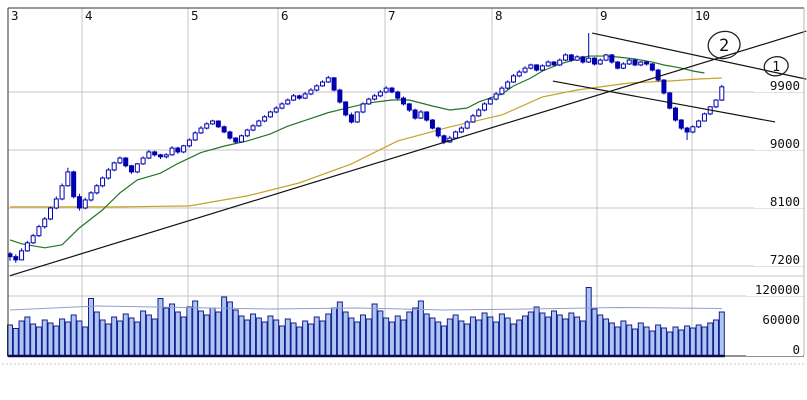 This screenshot has height=400, width=807. I want to click on x-axis-month-label: 6, so click(285, 15).